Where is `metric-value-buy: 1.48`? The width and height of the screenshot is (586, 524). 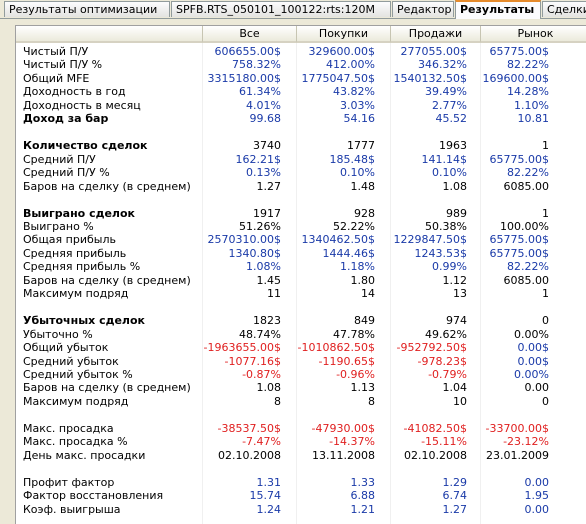
metric-value-buy: 1.48 is located at coordinates (363, 186).